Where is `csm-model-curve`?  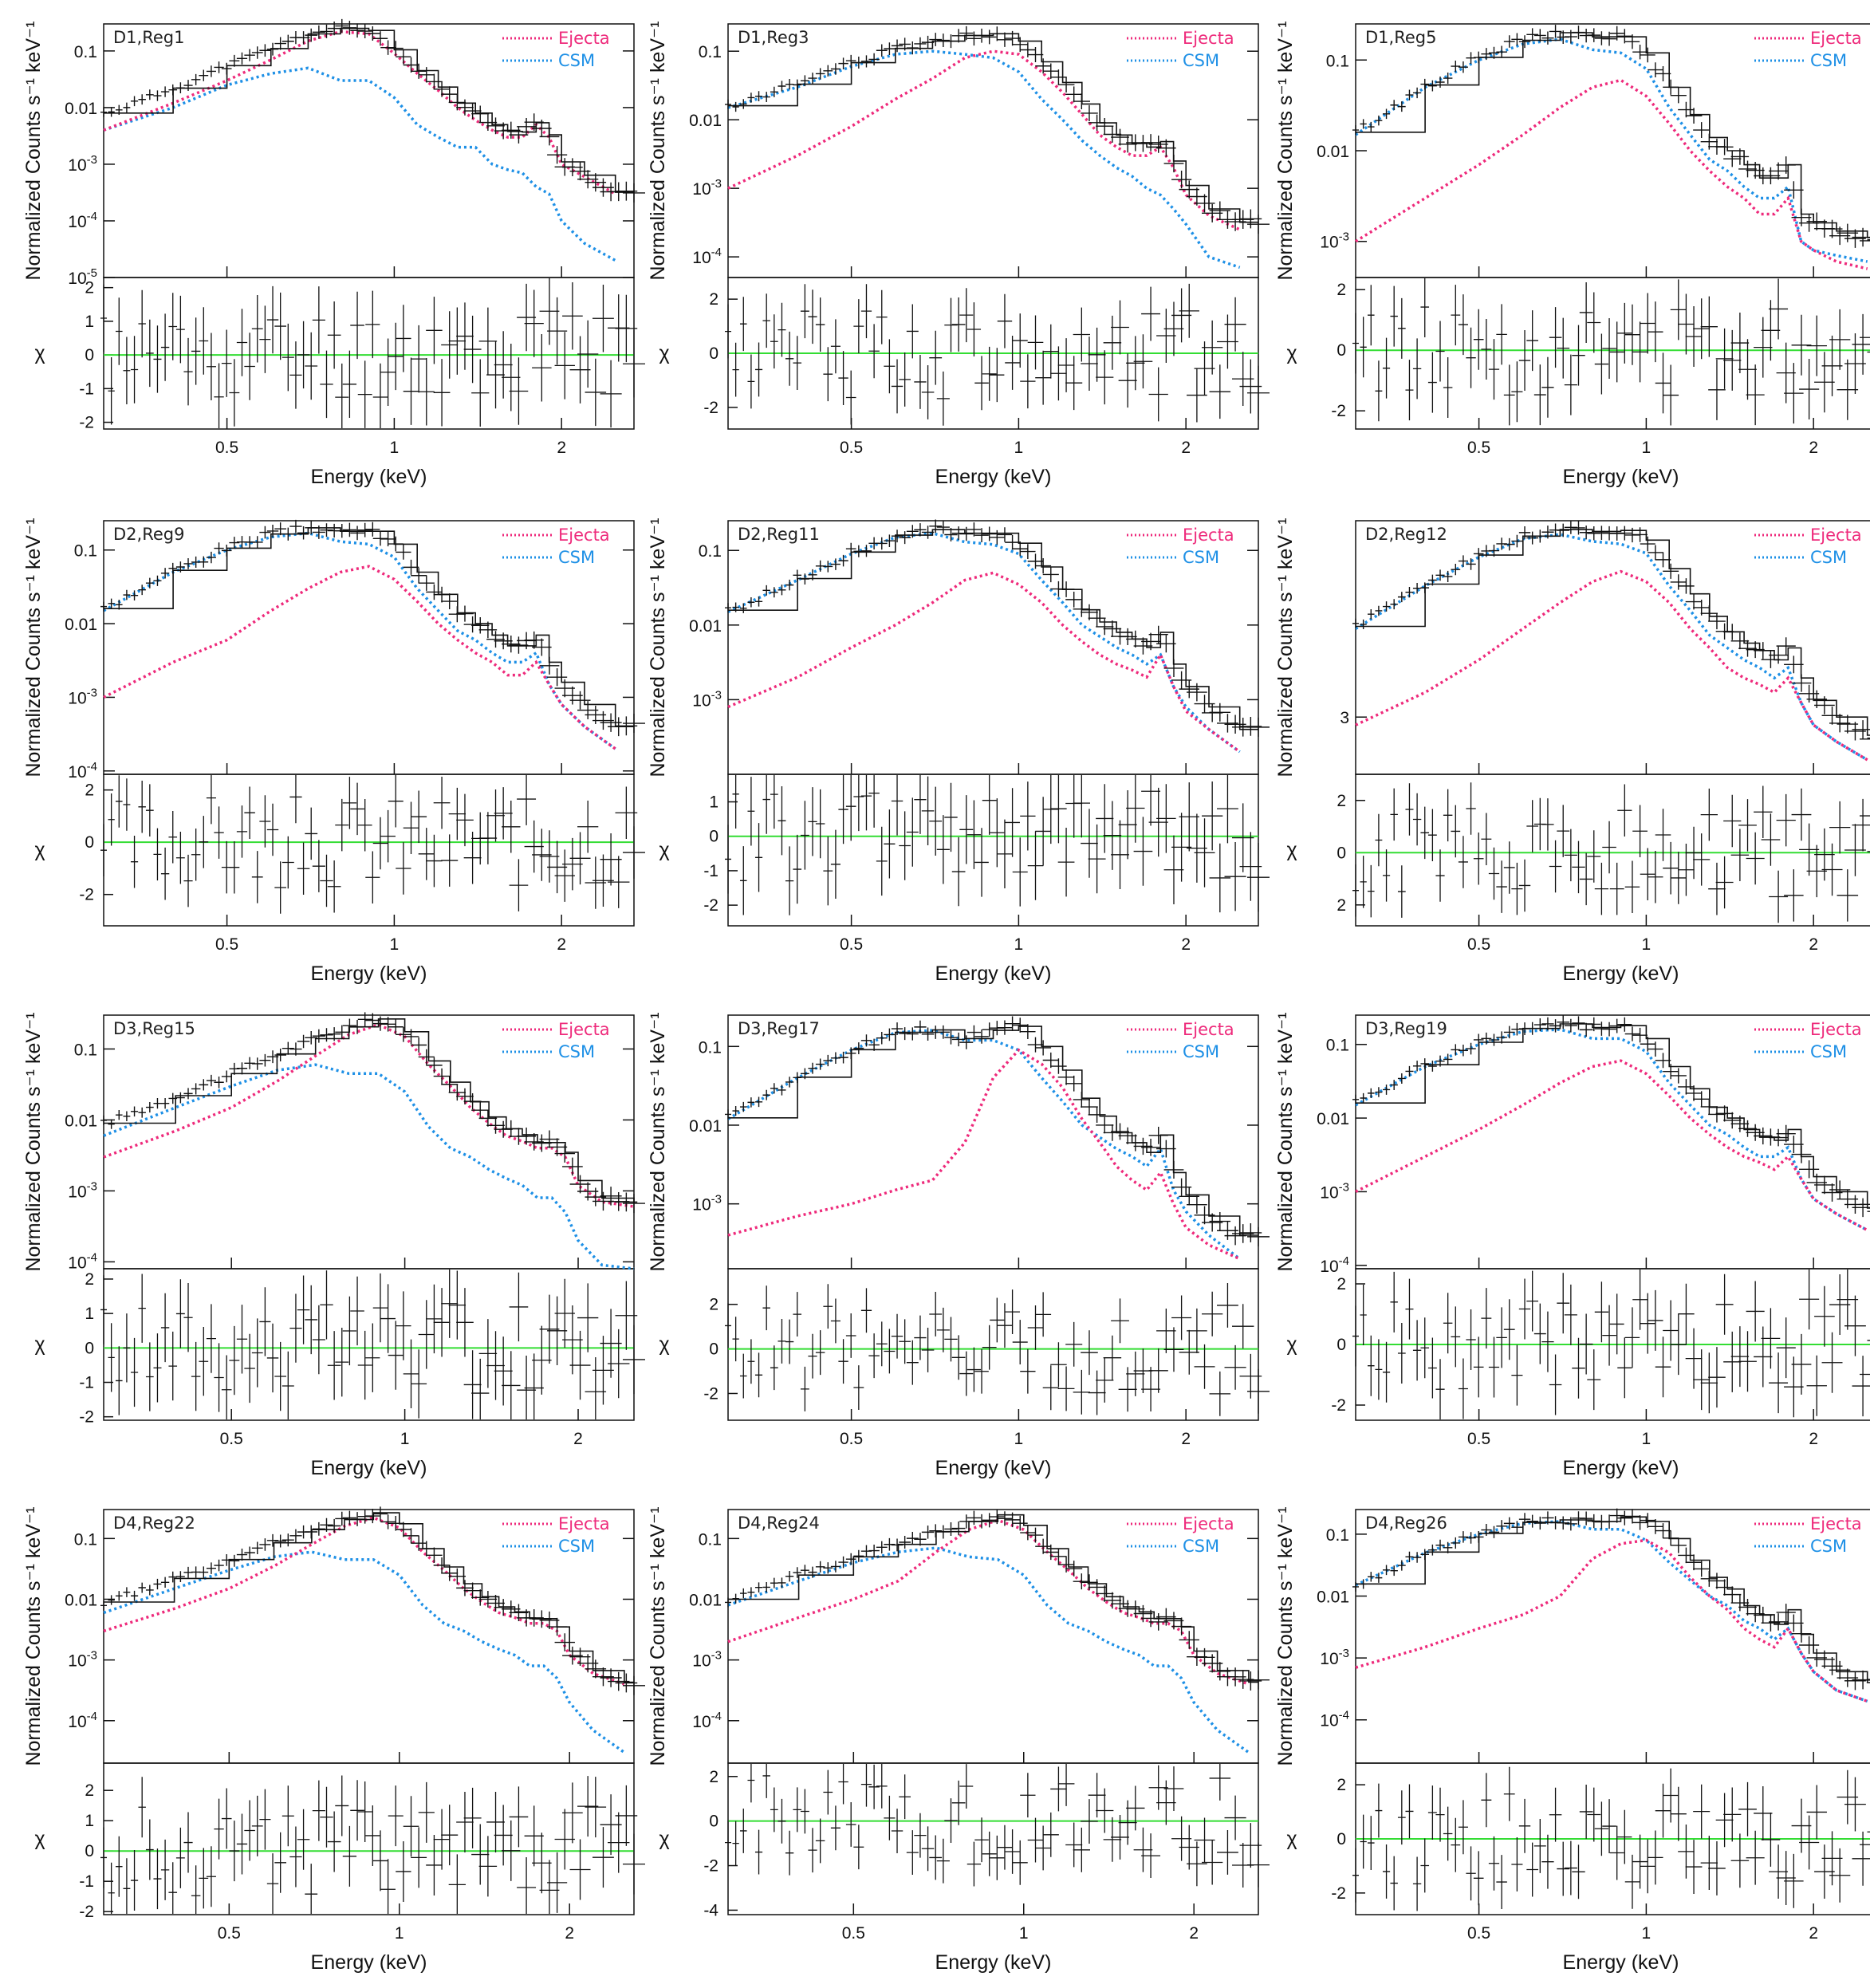
csm-model-curve is located at coordinates (369, 1166).